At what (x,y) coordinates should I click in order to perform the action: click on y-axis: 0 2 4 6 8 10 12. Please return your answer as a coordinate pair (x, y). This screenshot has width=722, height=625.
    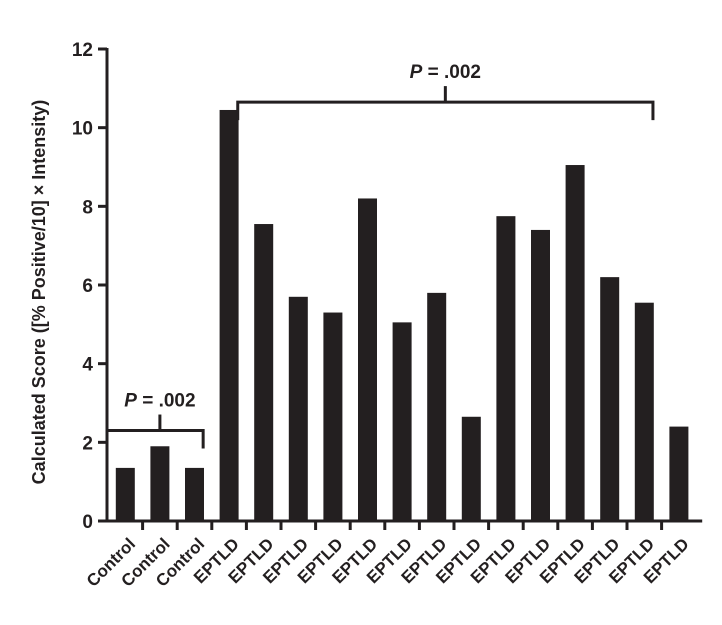
    Looking at the image, I should click on (90, 286).